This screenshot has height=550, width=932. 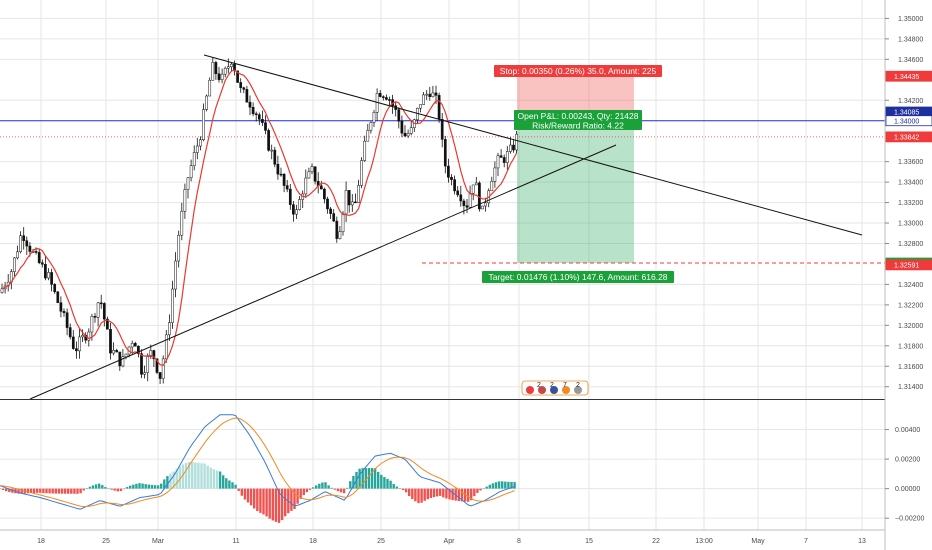 What do you see at coordinates (910, 244) in the screenshot?
I see `price-tick-label: 1.32800` at bounding box center [910, 244].